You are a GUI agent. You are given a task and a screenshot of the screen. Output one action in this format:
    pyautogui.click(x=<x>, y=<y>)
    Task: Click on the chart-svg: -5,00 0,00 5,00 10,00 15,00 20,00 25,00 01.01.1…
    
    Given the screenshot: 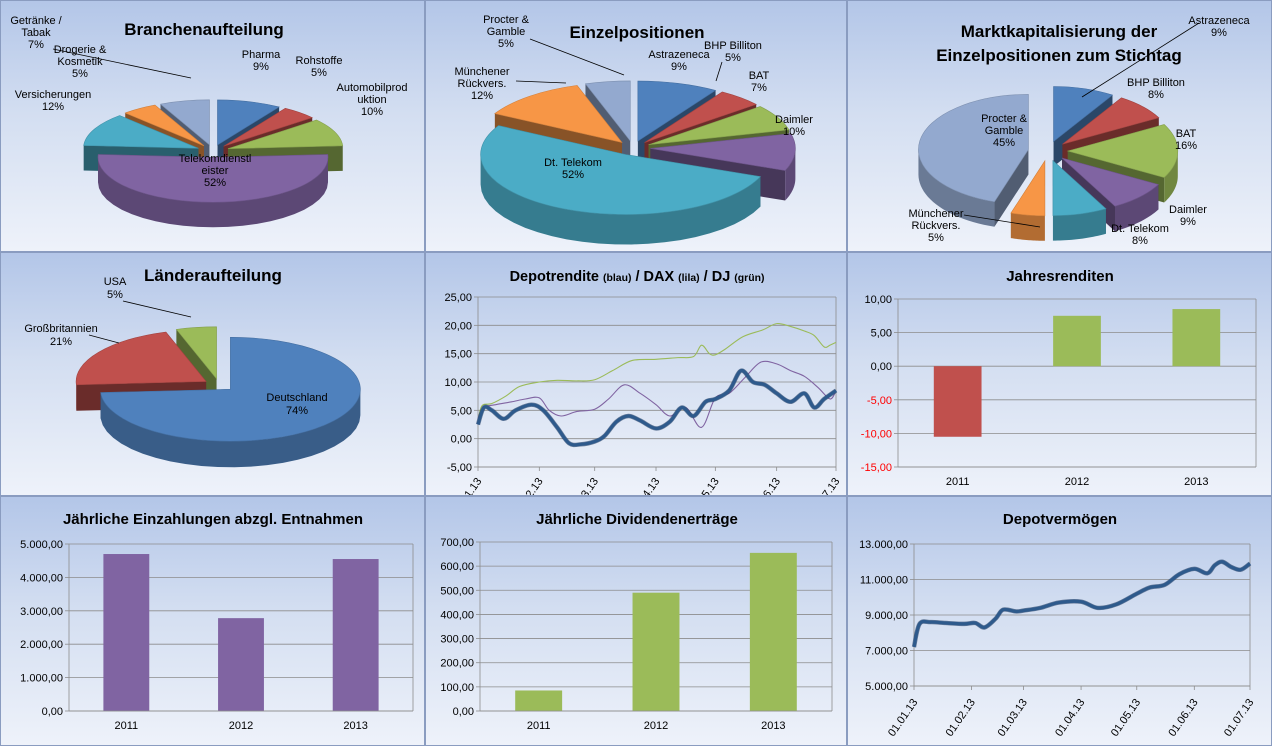 What is the action you would take?
    pyautogui.click(x=643, y=382)
    